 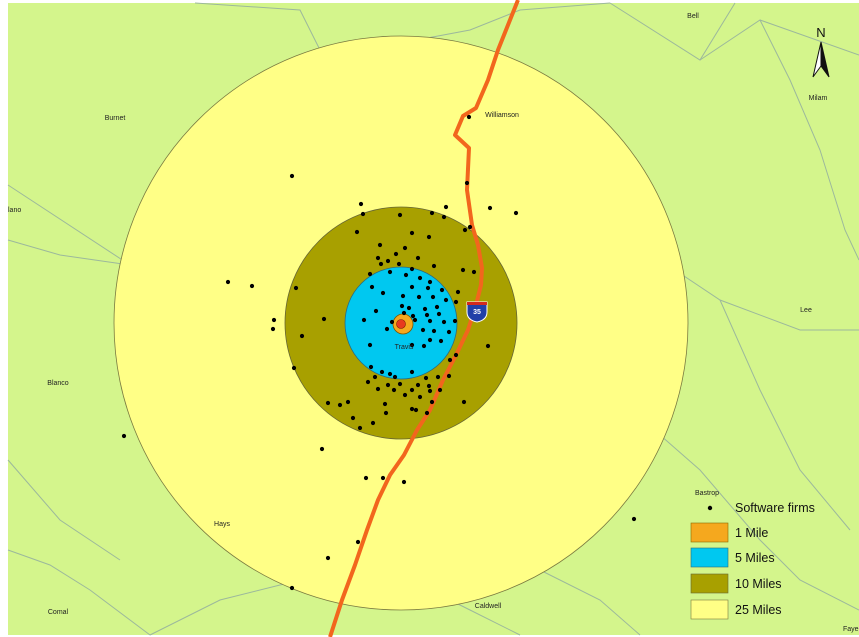 What do you see at coordinates (58, 612) in the screenshot?
I see `county-label-comal: Comal` at bounding box center [58, 612].